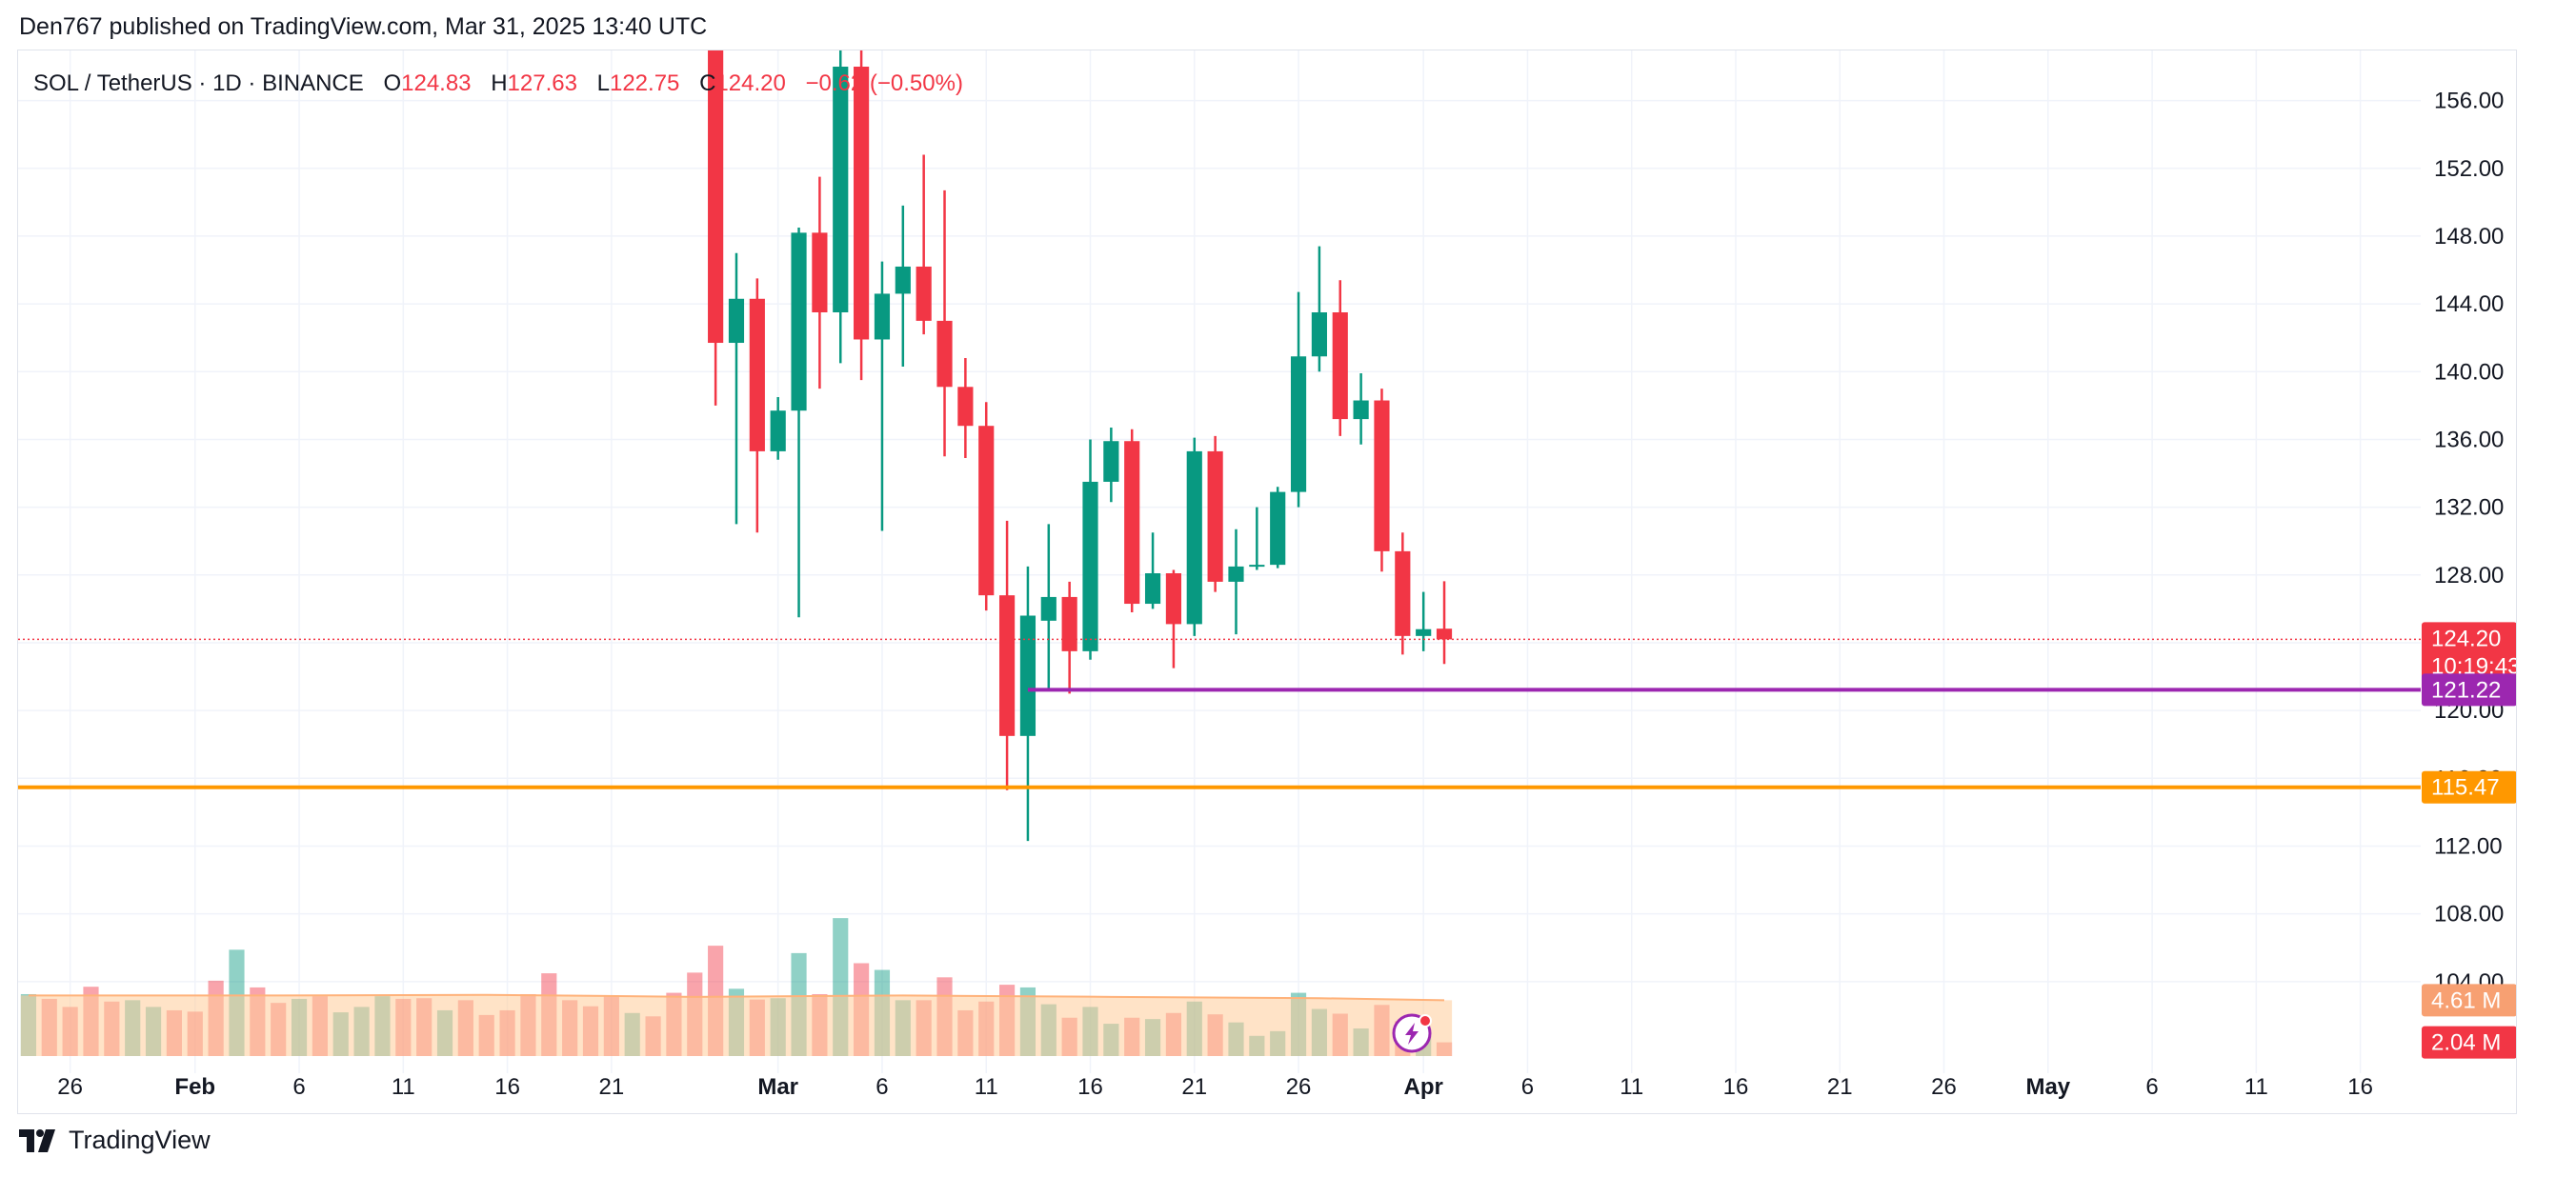  Describe the element at coordinates (736, 997) in the screenshot. I see `volume-ma-line` at that location.